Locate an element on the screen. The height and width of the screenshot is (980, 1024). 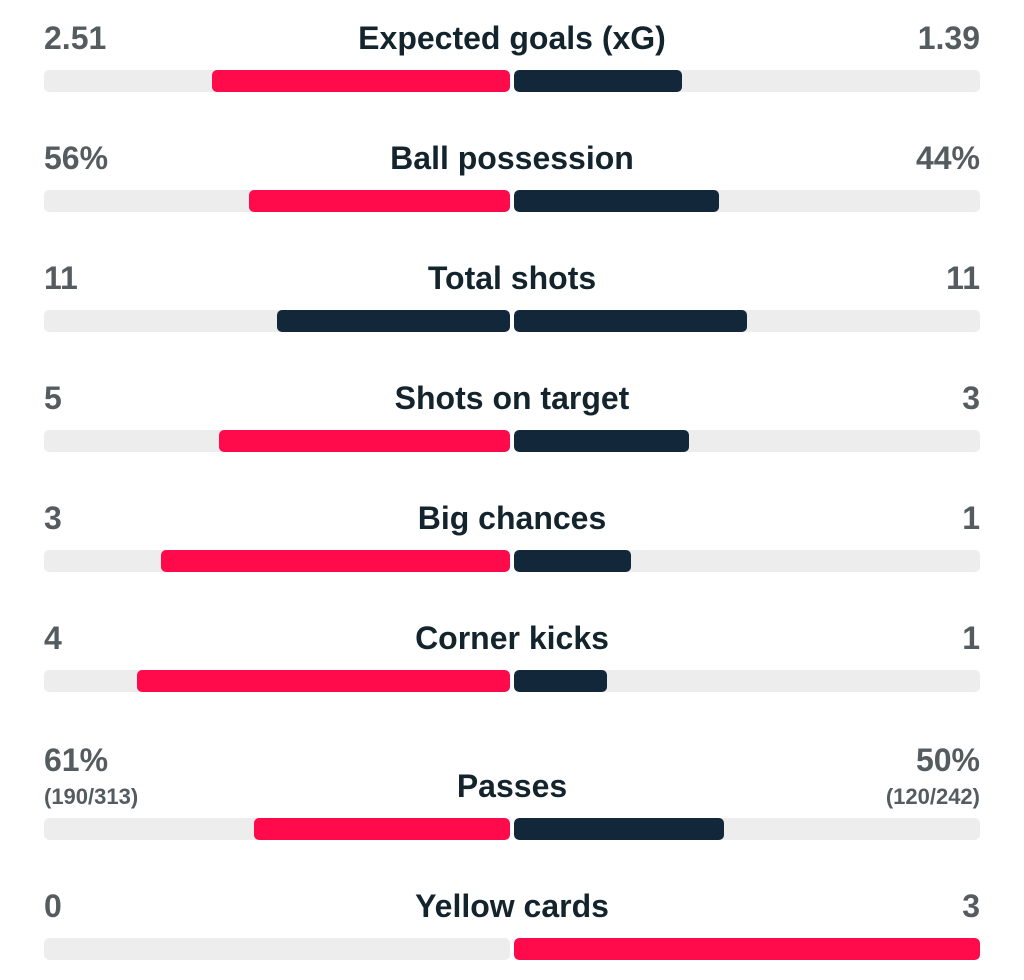
stat-row-yellow-cards: 0 Yellow cards 3 is located at coordinates (512, 918).